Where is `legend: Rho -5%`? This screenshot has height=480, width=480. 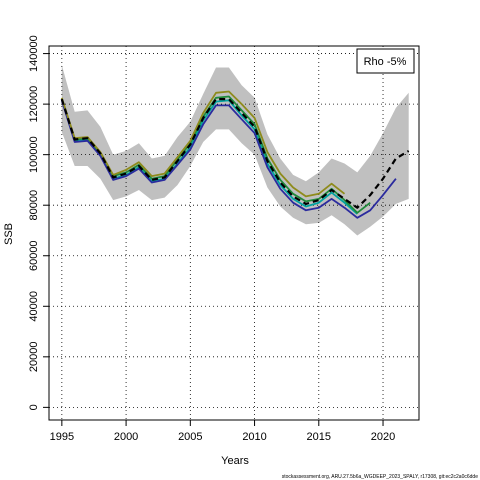 legend: Rho -5% is located at coordinates (385, 61).